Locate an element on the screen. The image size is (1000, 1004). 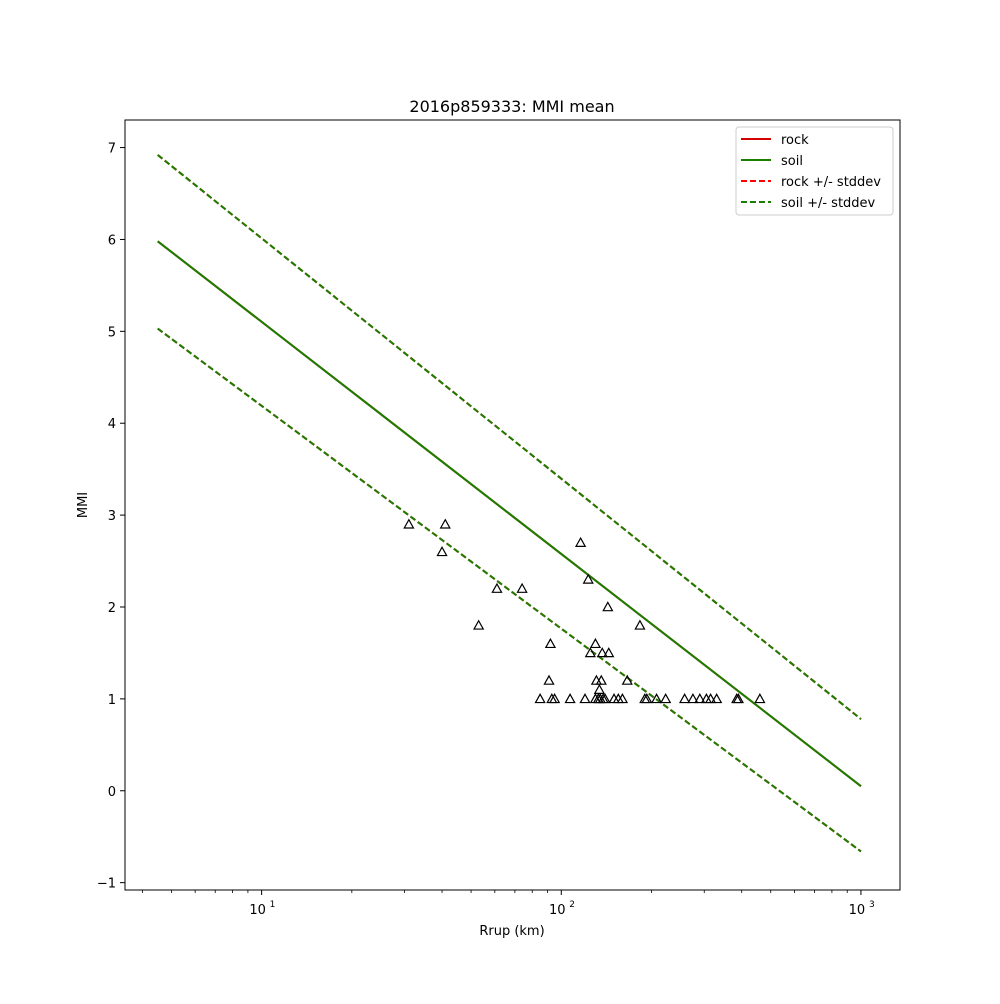
x-axis: 10 1 10 2 10 3 is located at coordinates (508, 904).